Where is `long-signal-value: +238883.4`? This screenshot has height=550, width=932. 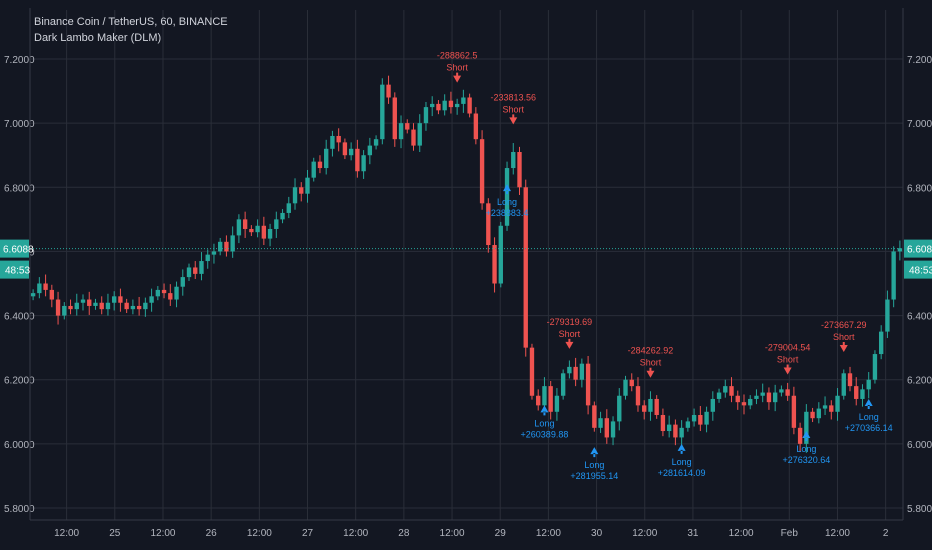
long-signal-value: +238883.4 is located at coordinates (507, 213).